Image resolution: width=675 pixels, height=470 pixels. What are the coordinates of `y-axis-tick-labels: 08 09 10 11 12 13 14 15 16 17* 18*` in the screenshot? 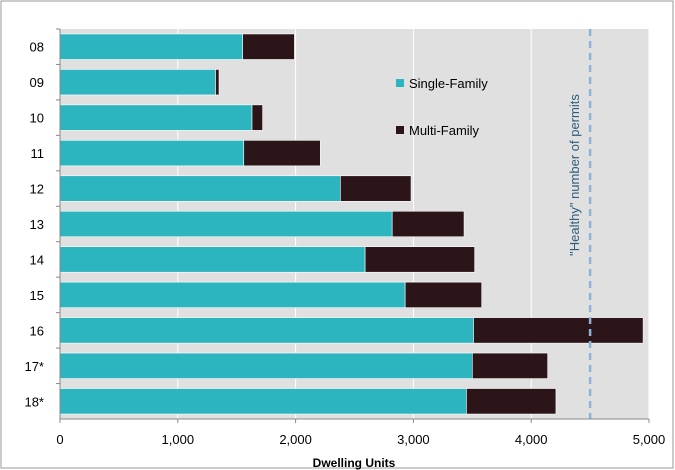 It's located at (42, 218).